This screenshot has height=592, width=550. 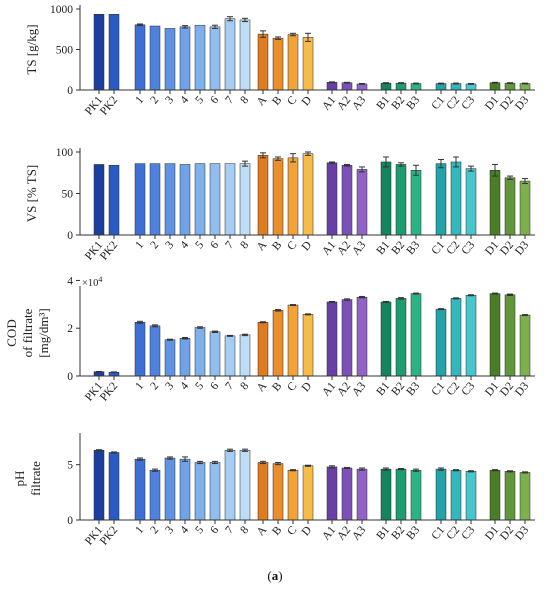 I want to click on exponent-base: ×10, so click(x=90, y=283).